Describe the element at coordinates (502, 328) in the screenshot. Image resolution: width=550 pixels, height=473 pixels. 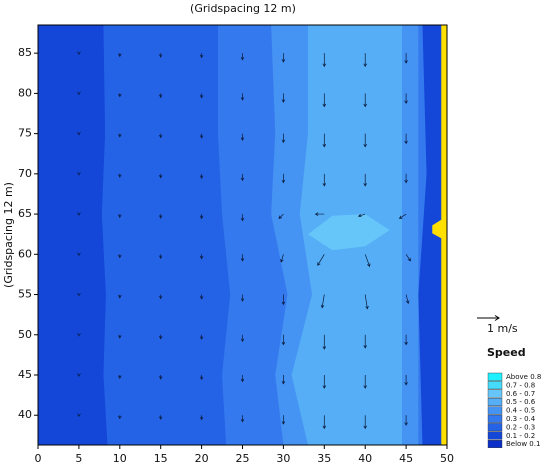
I see `scale-label: 1 m/s` at that location.